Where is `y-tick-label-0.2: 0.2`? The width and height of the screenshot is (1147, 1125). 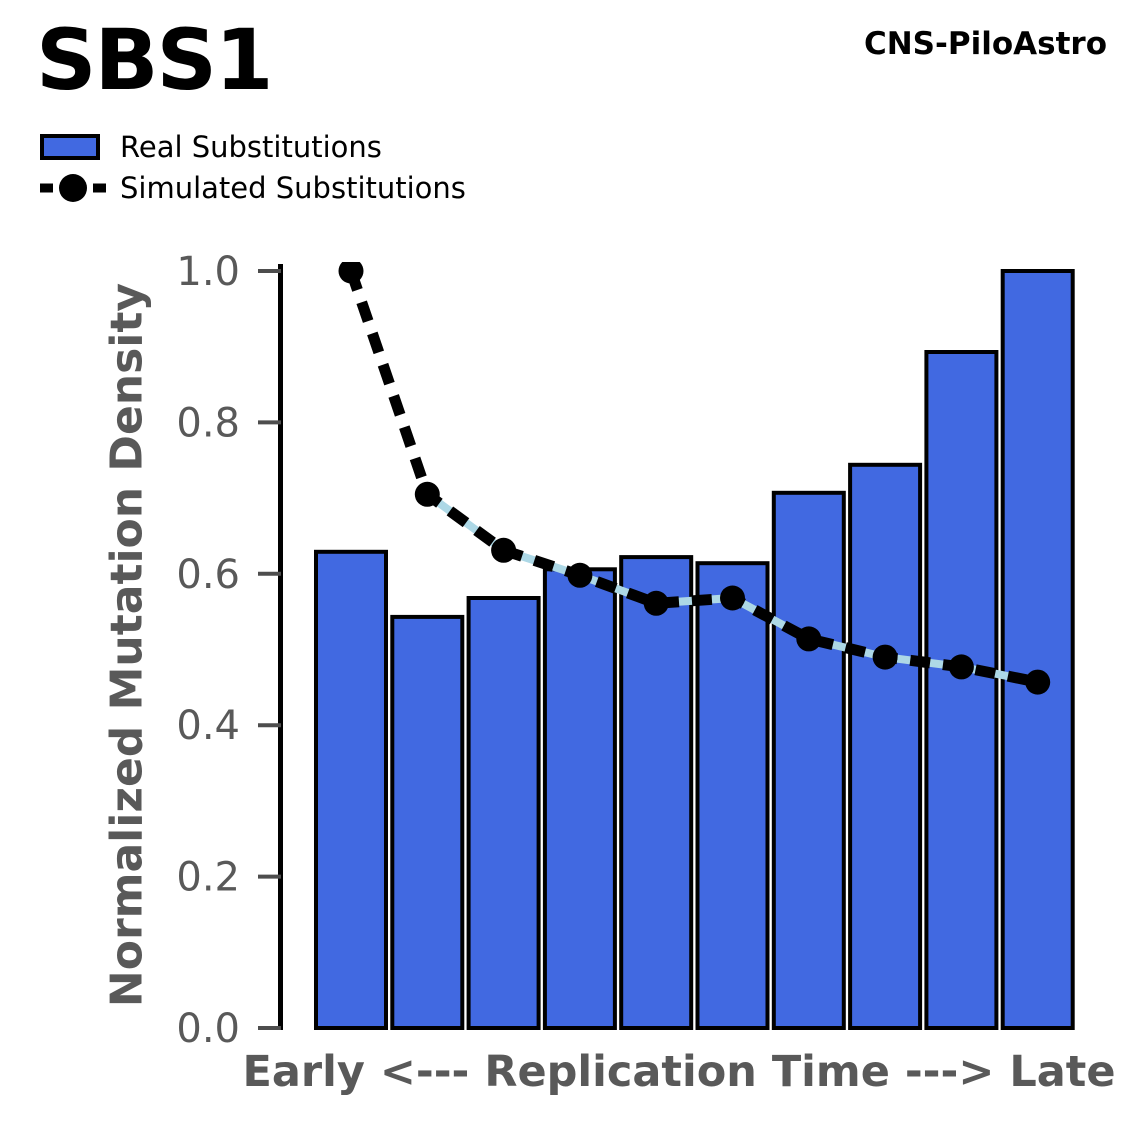 y-tick-label-0.2: 0.2 is located at coordinates (208, 878).